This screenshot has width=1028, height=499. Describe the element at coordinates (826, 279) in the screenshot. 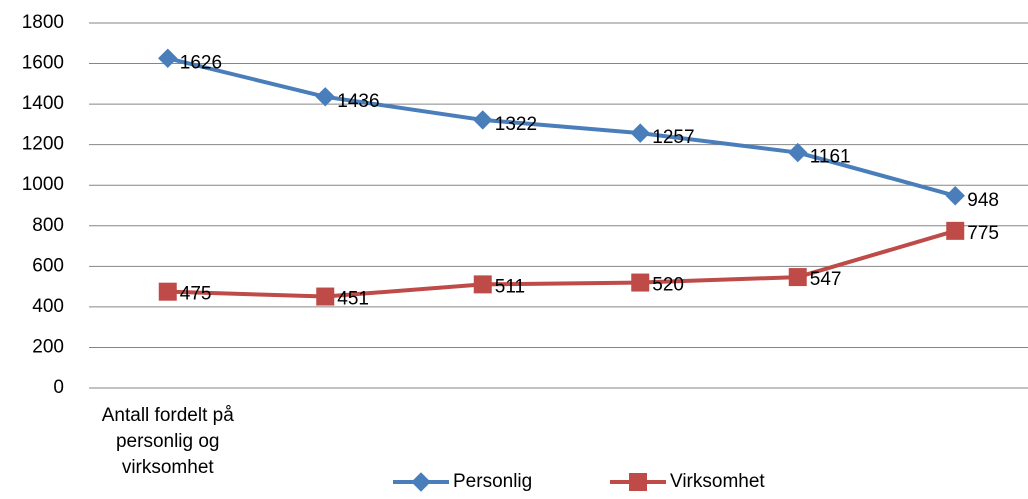

I see `data-label: 547` at that location.